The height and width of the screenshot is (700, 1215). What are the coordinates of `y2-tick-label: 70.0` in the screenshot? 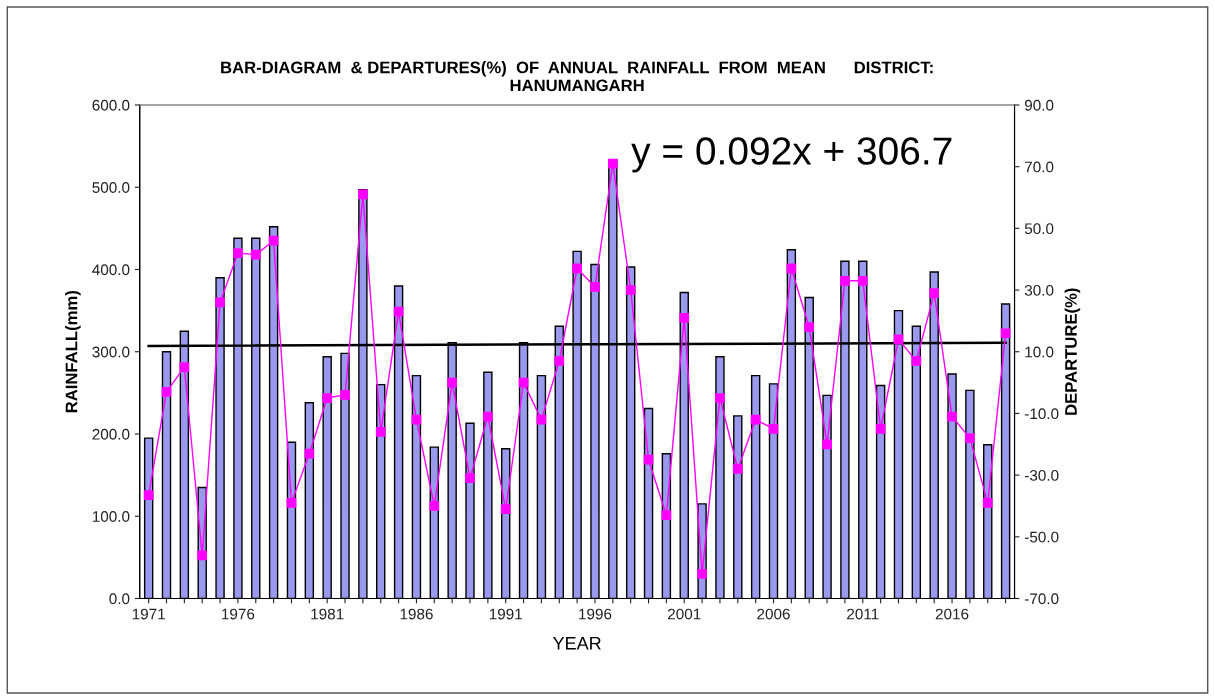 It's located at (1039, 167).